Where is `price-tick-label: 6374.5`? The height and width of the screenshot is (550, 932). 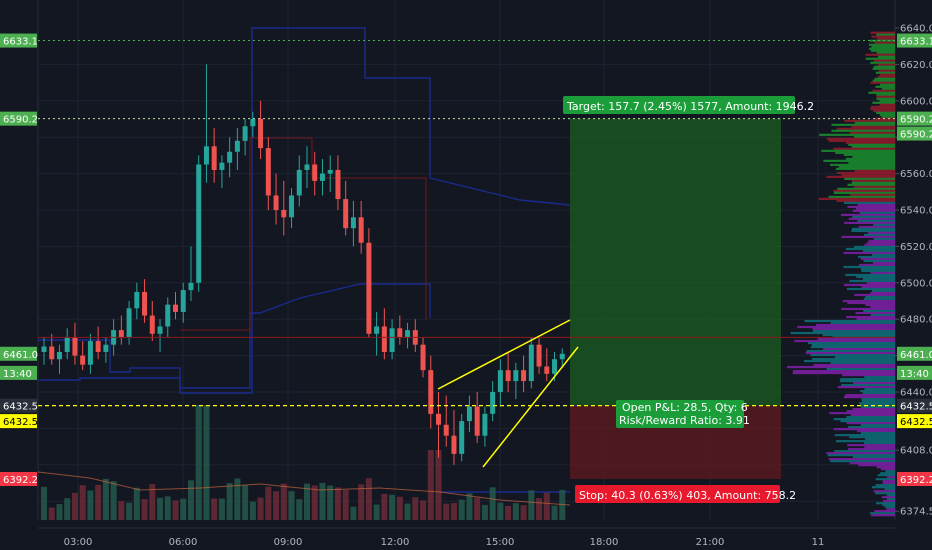 price-tick-label: 6374.5 is located at coordinates (916, 512).